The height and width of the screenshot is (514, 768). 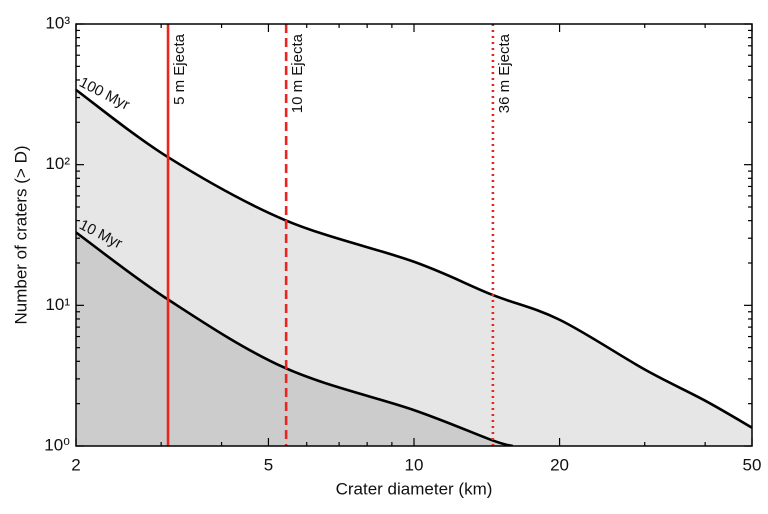 What do you see at coordinates (297, 73) in the screenshot?
I see `reference-label: 10 m Ejecta` at bounding box center [297, 73].